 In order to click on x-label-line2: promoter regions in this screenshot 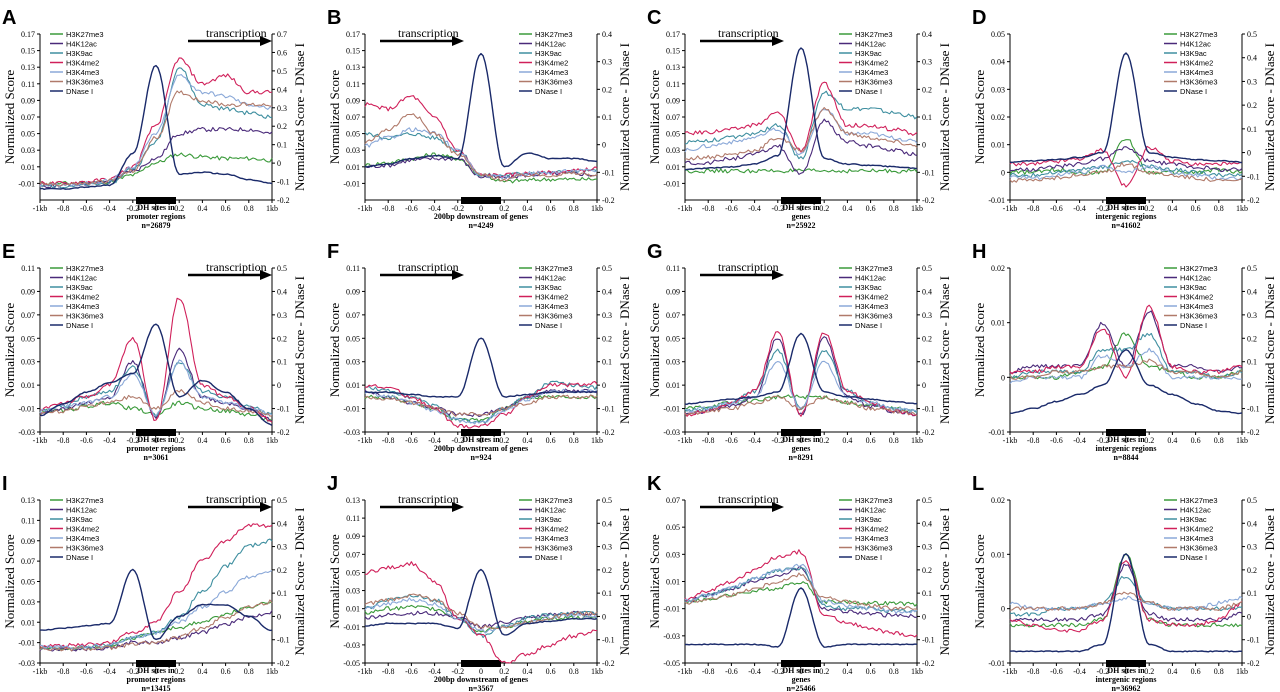, I will do `click(156, 679)`.